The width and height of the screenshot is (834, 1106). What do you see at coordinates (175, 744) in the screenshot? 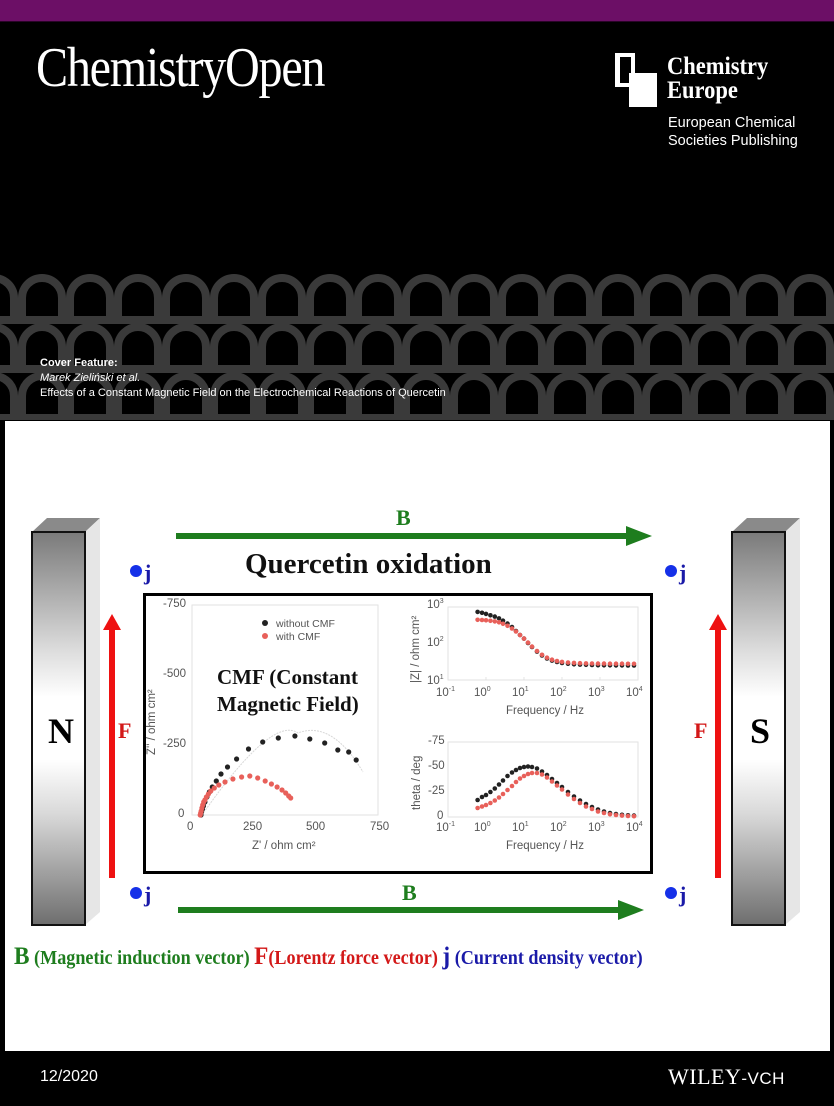
I see `nyquist-ytick: -250` at bounding box center [175, 744].